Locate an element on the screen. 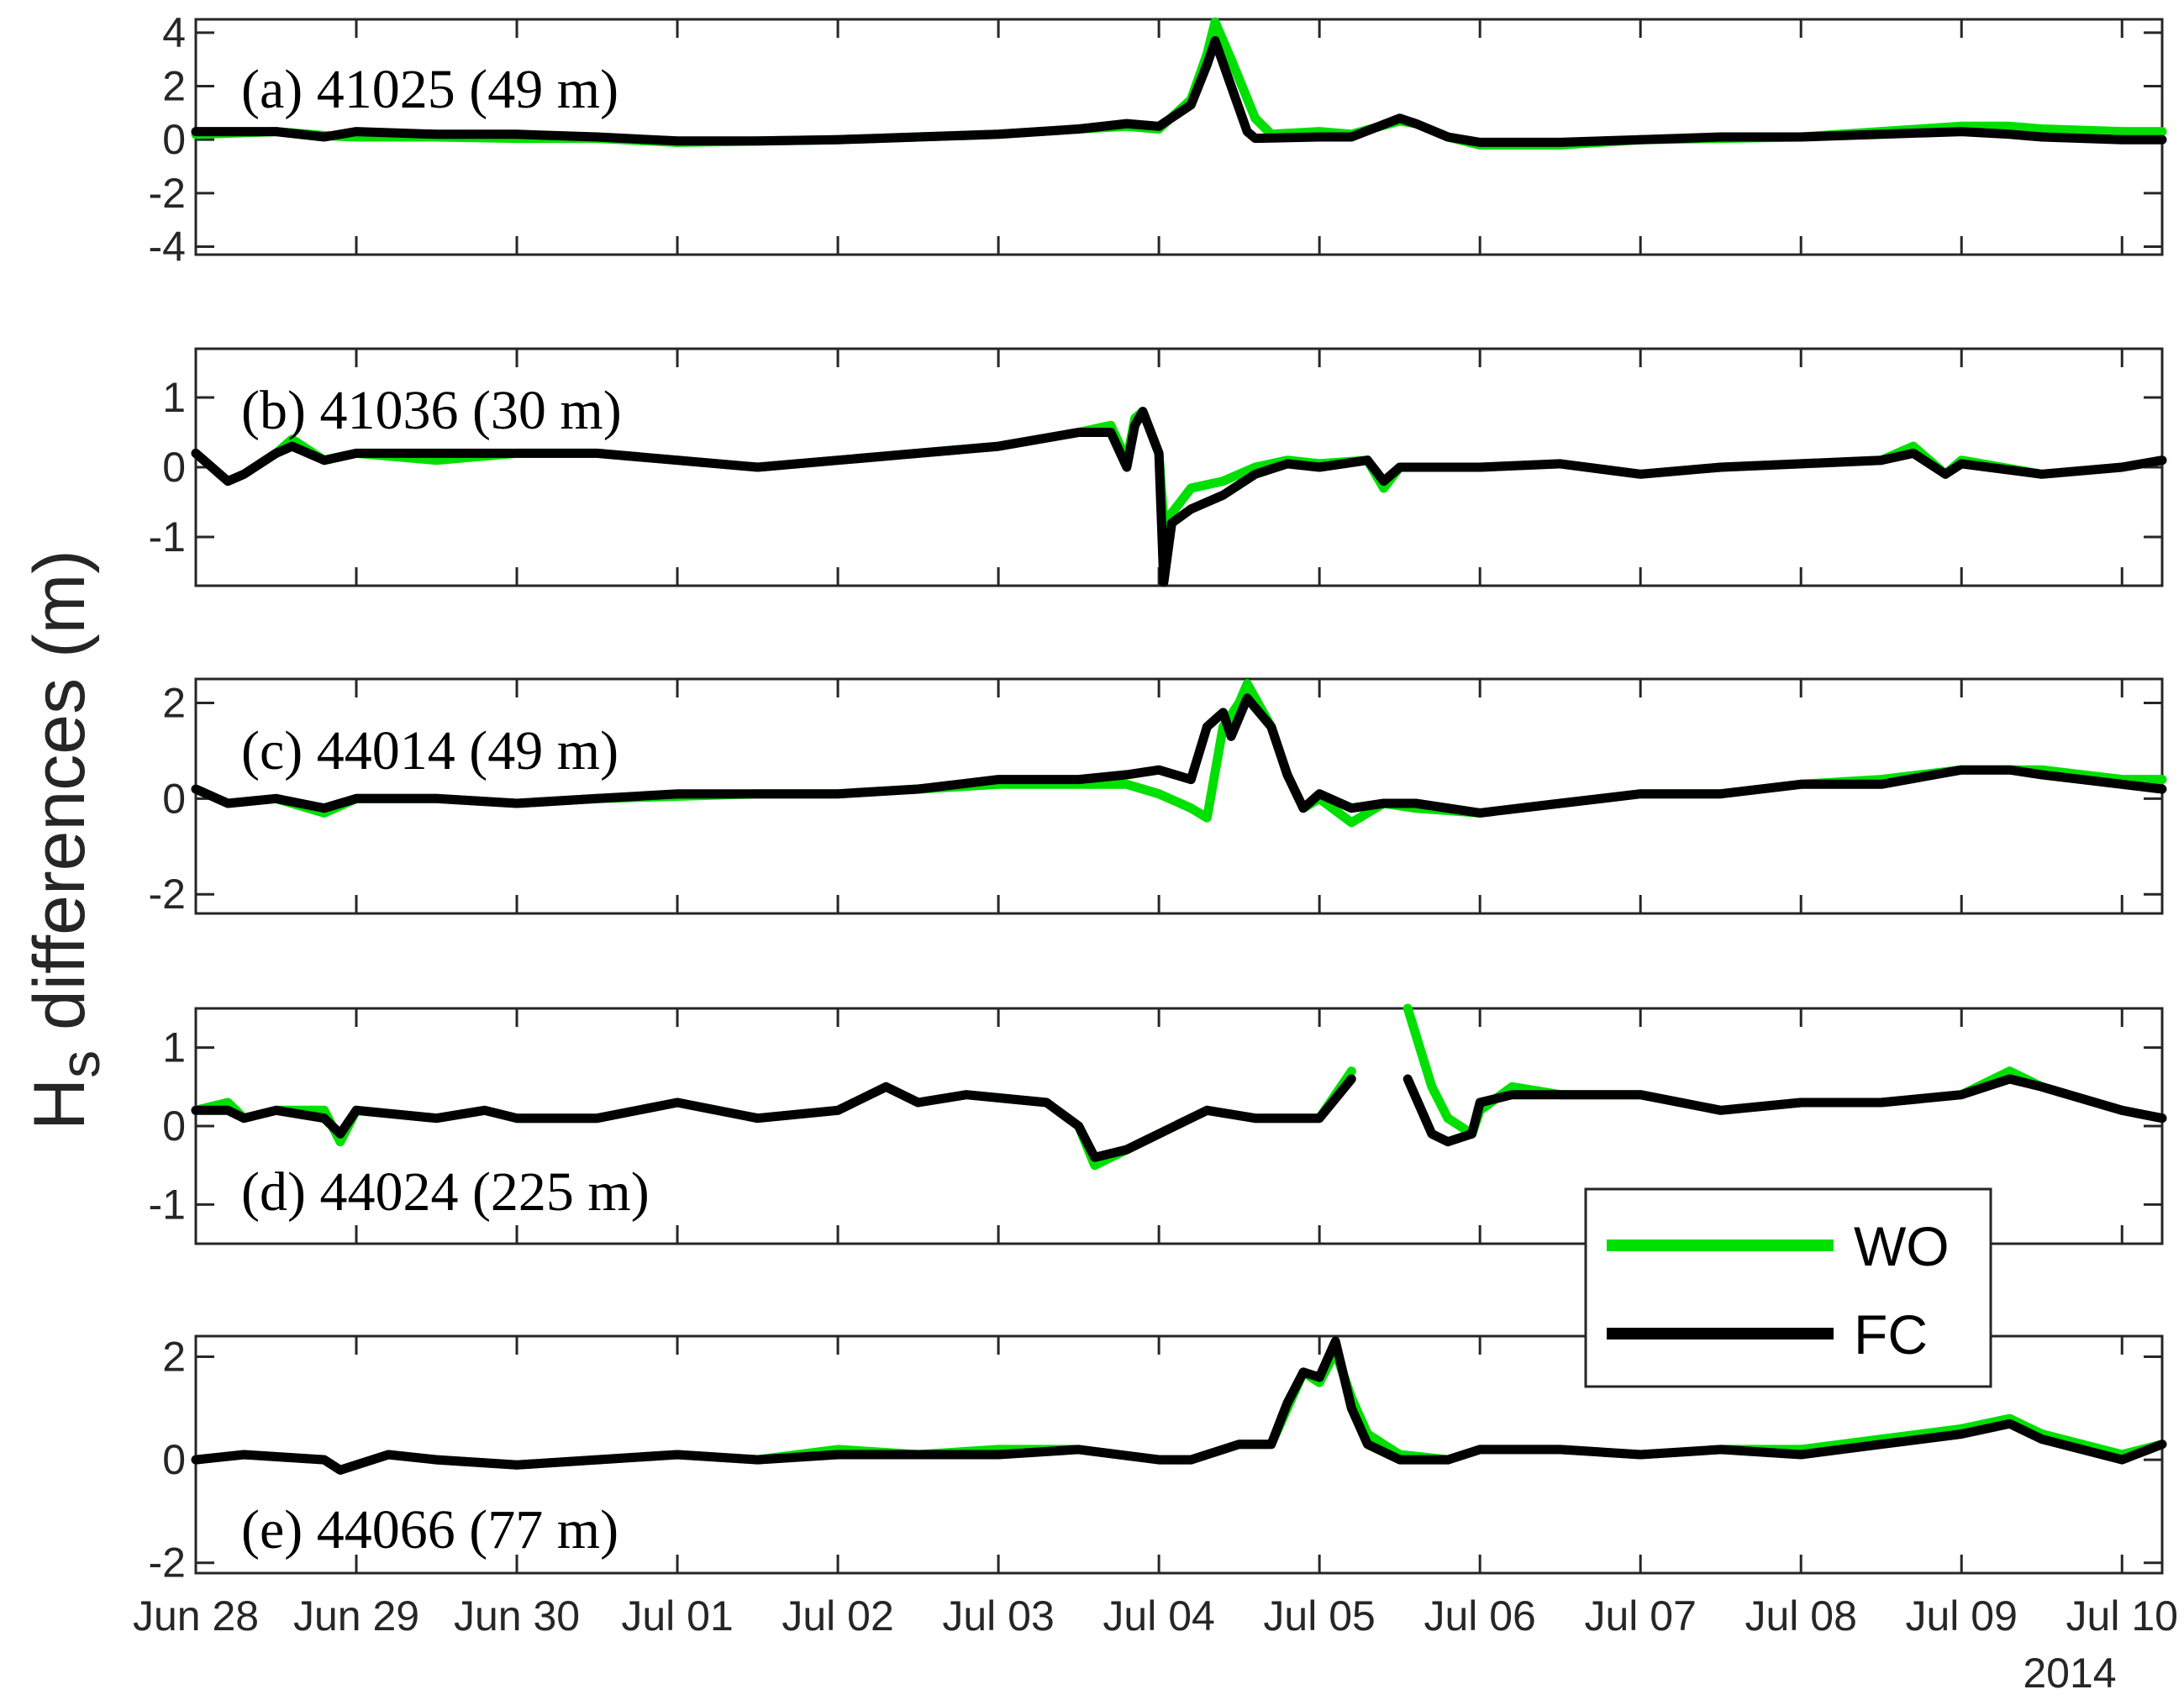  panel-d-series-wo is located at coordinates (1785, 1071).